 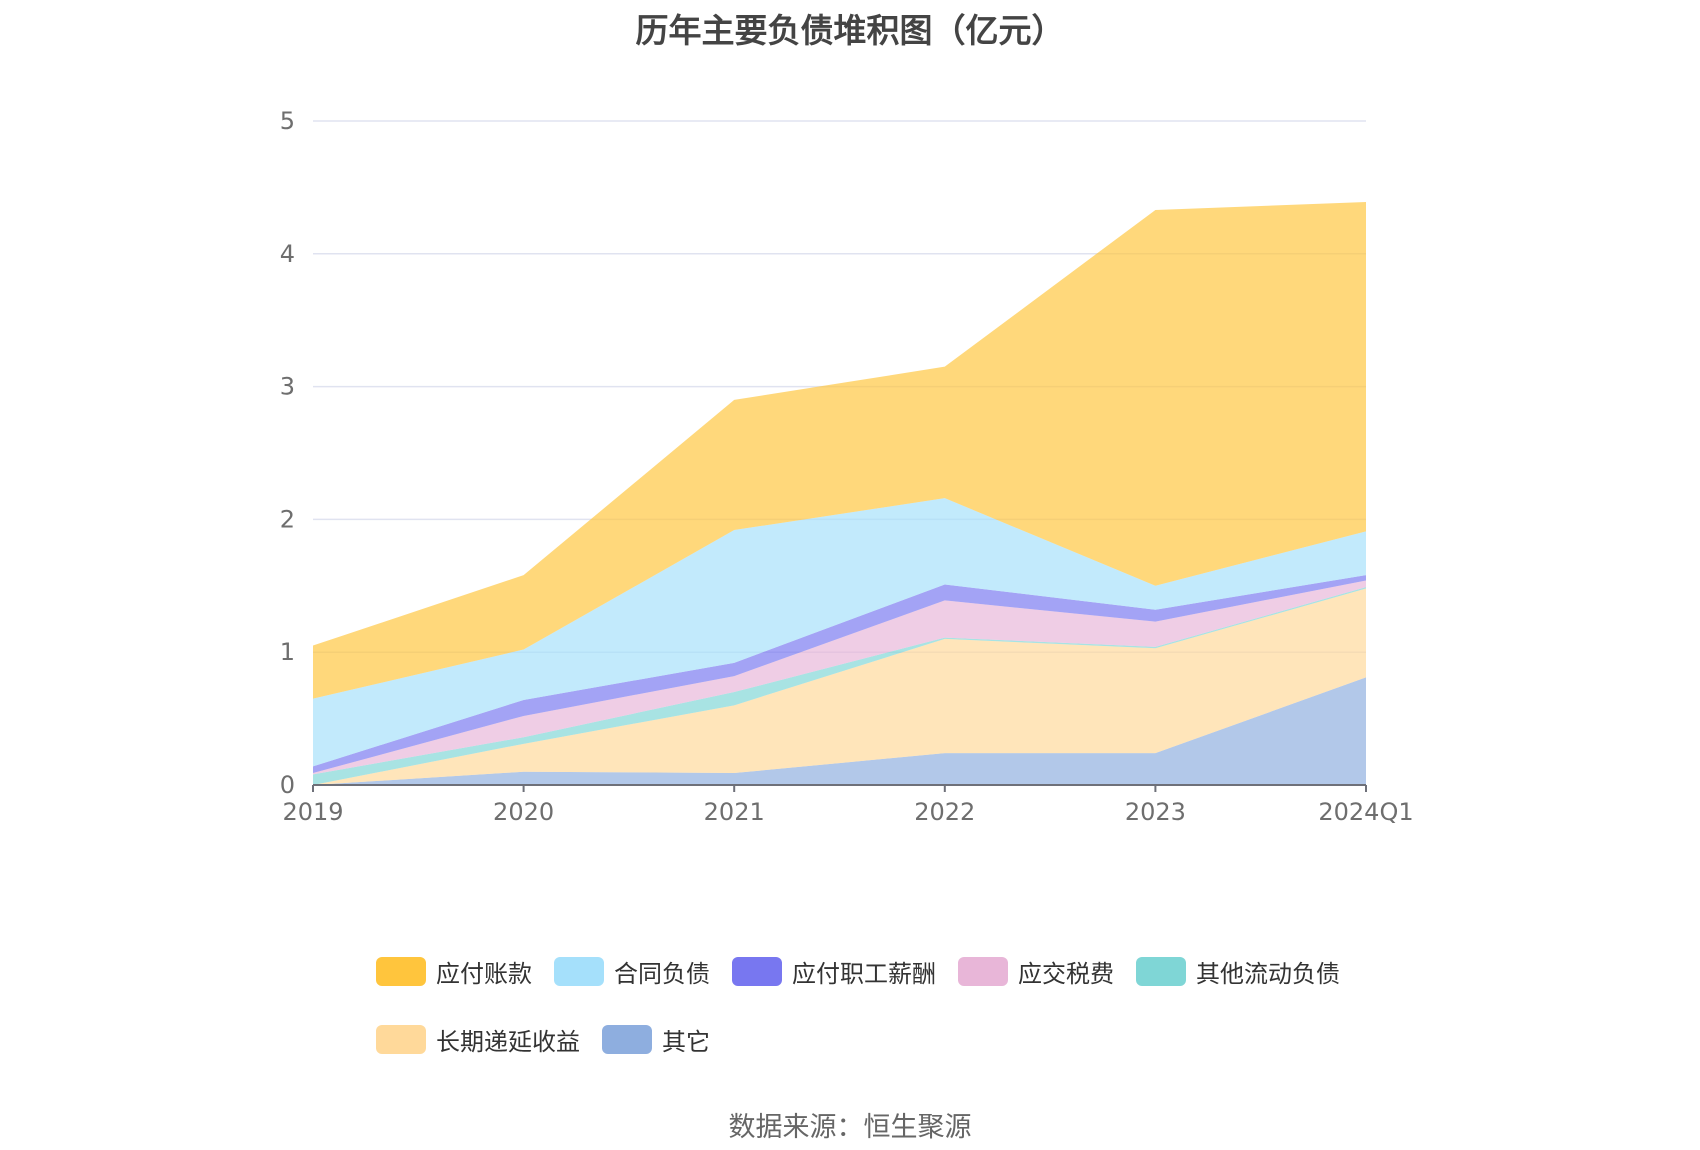 What do you see at coordinates (1066, 973) in the screenshot?
I see `legend-label: 应交税费` at bounding box center [1066, 973].